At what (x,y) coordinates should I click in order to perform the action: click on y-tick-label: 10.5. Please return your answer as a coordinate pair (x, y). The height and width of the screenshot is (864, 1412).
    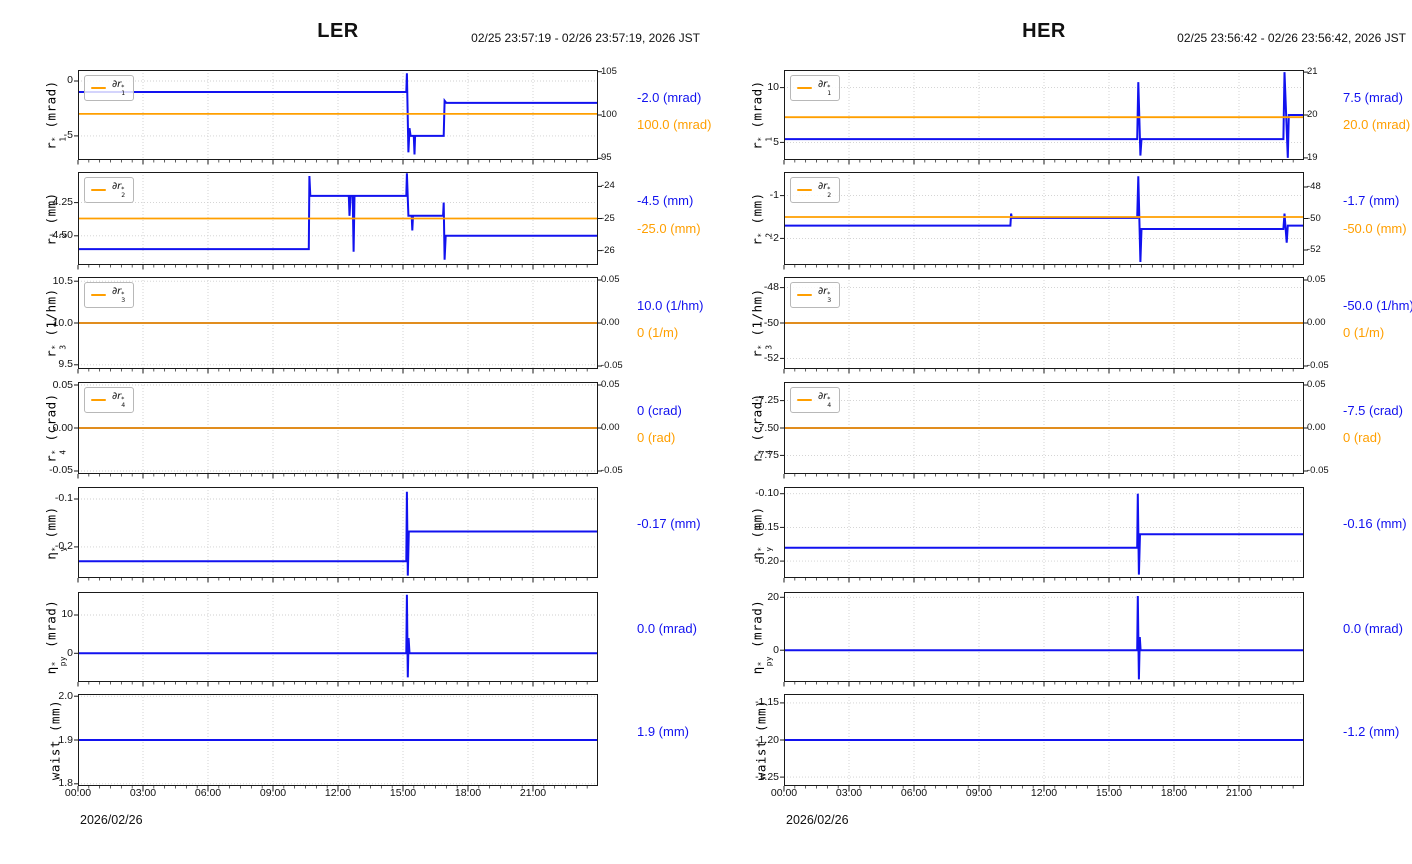
    Looking at the image, I should click on (62, 280).